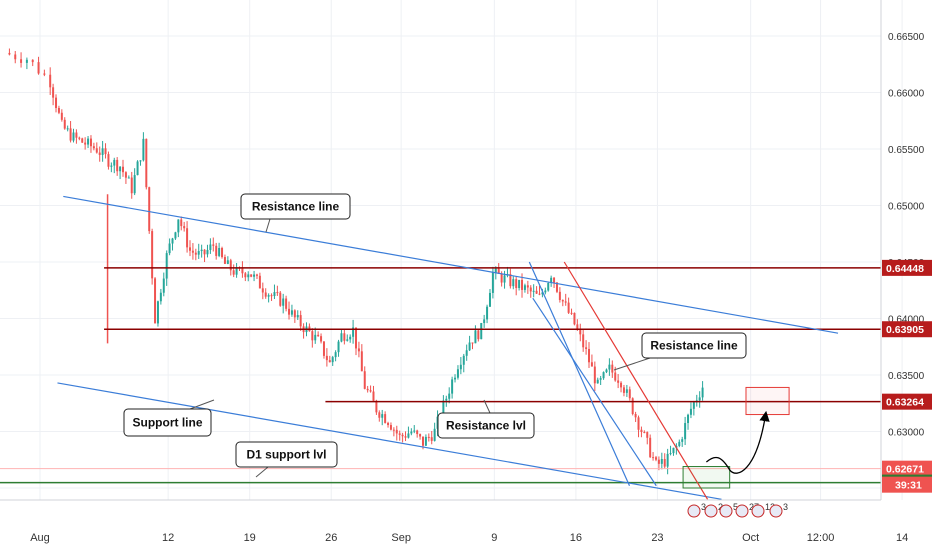  Describe the element at coordinates (785, 507) in the screenshot. I see `event-marker-count: 3` at that location.